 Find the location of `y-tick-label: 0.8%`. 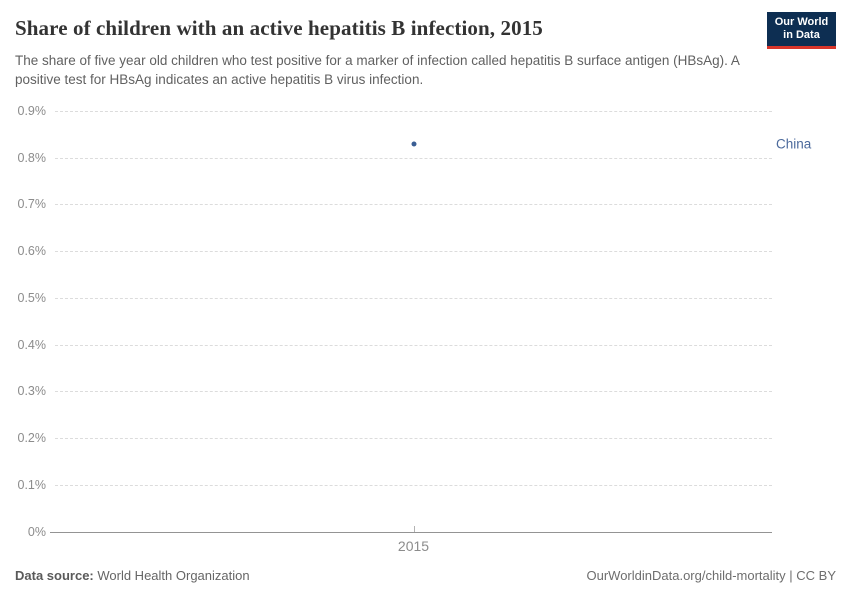

y-tick-label: 0.8% is located at coordinates (32, 157).